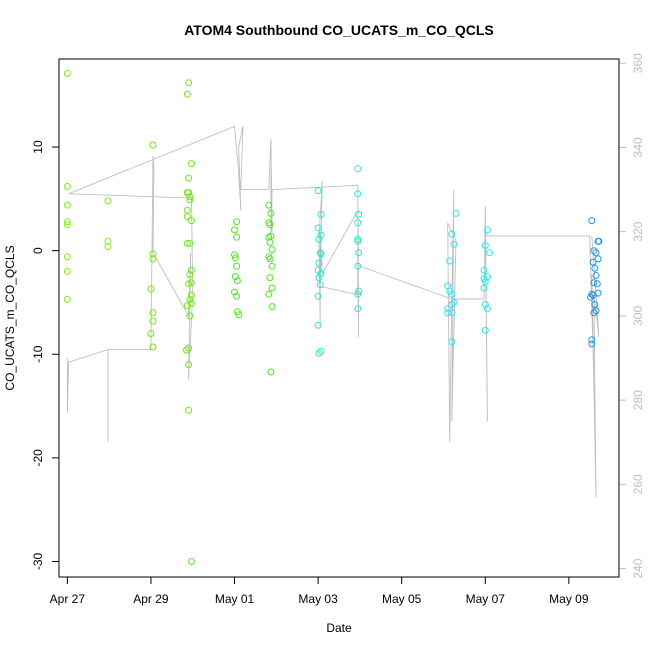 Image resolution: width=650 pixels, height=650 pixels. Describe the element at coordinates (486, 599) in the screenshot. I see `x-tick-label: May 07` at that location.